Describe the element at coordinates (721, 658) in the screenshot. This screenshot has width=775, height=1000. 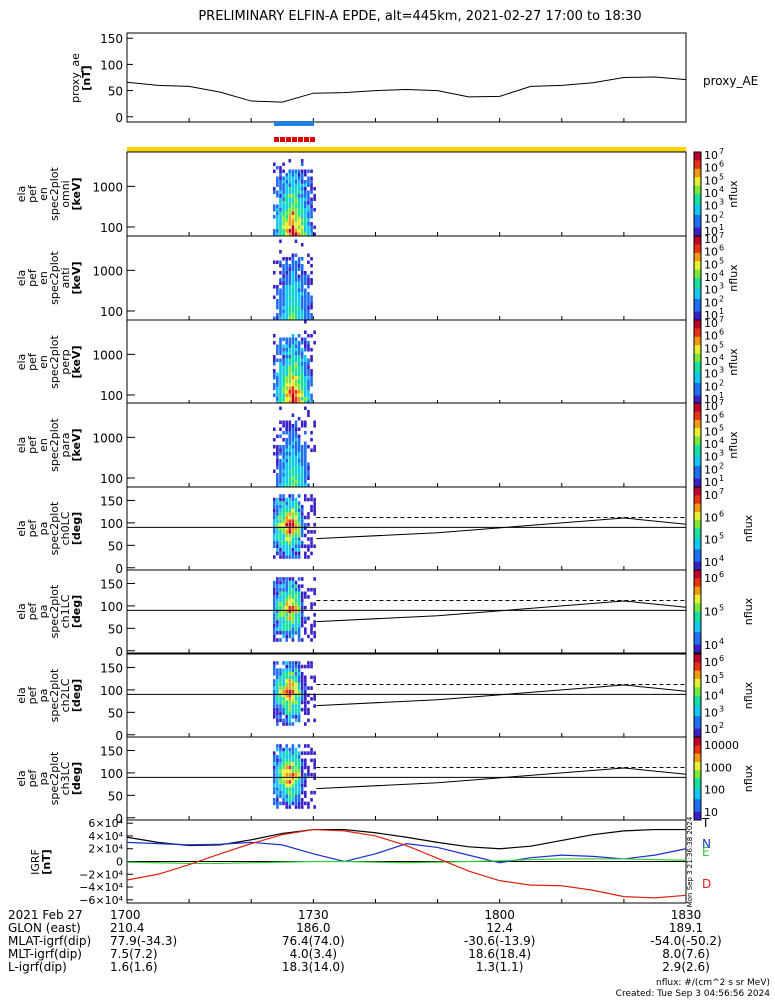
I see `colorbar-tick-exponent: 6` at that location.